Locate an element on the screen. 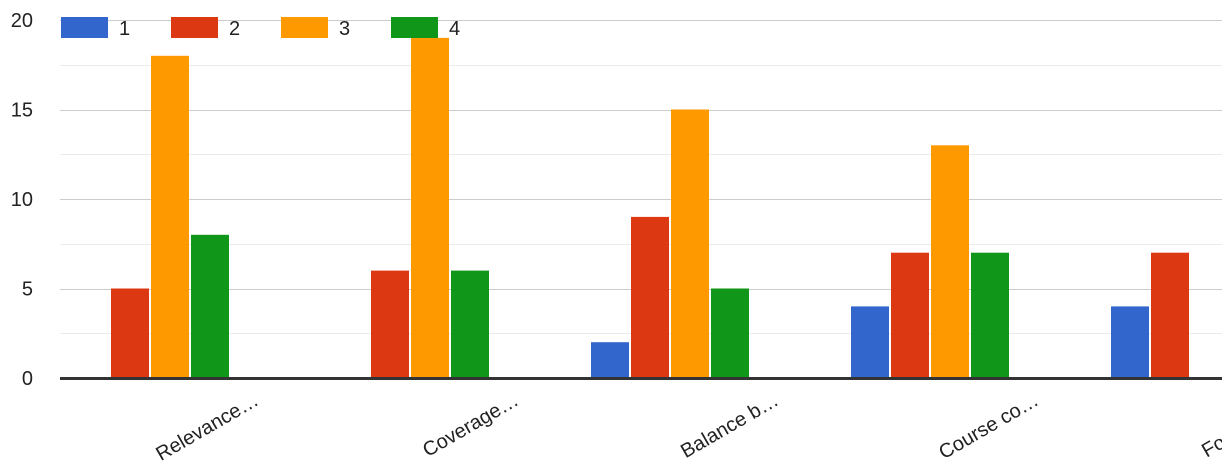  legend: 1 2 3 4 is located at coordinates (260, 28).